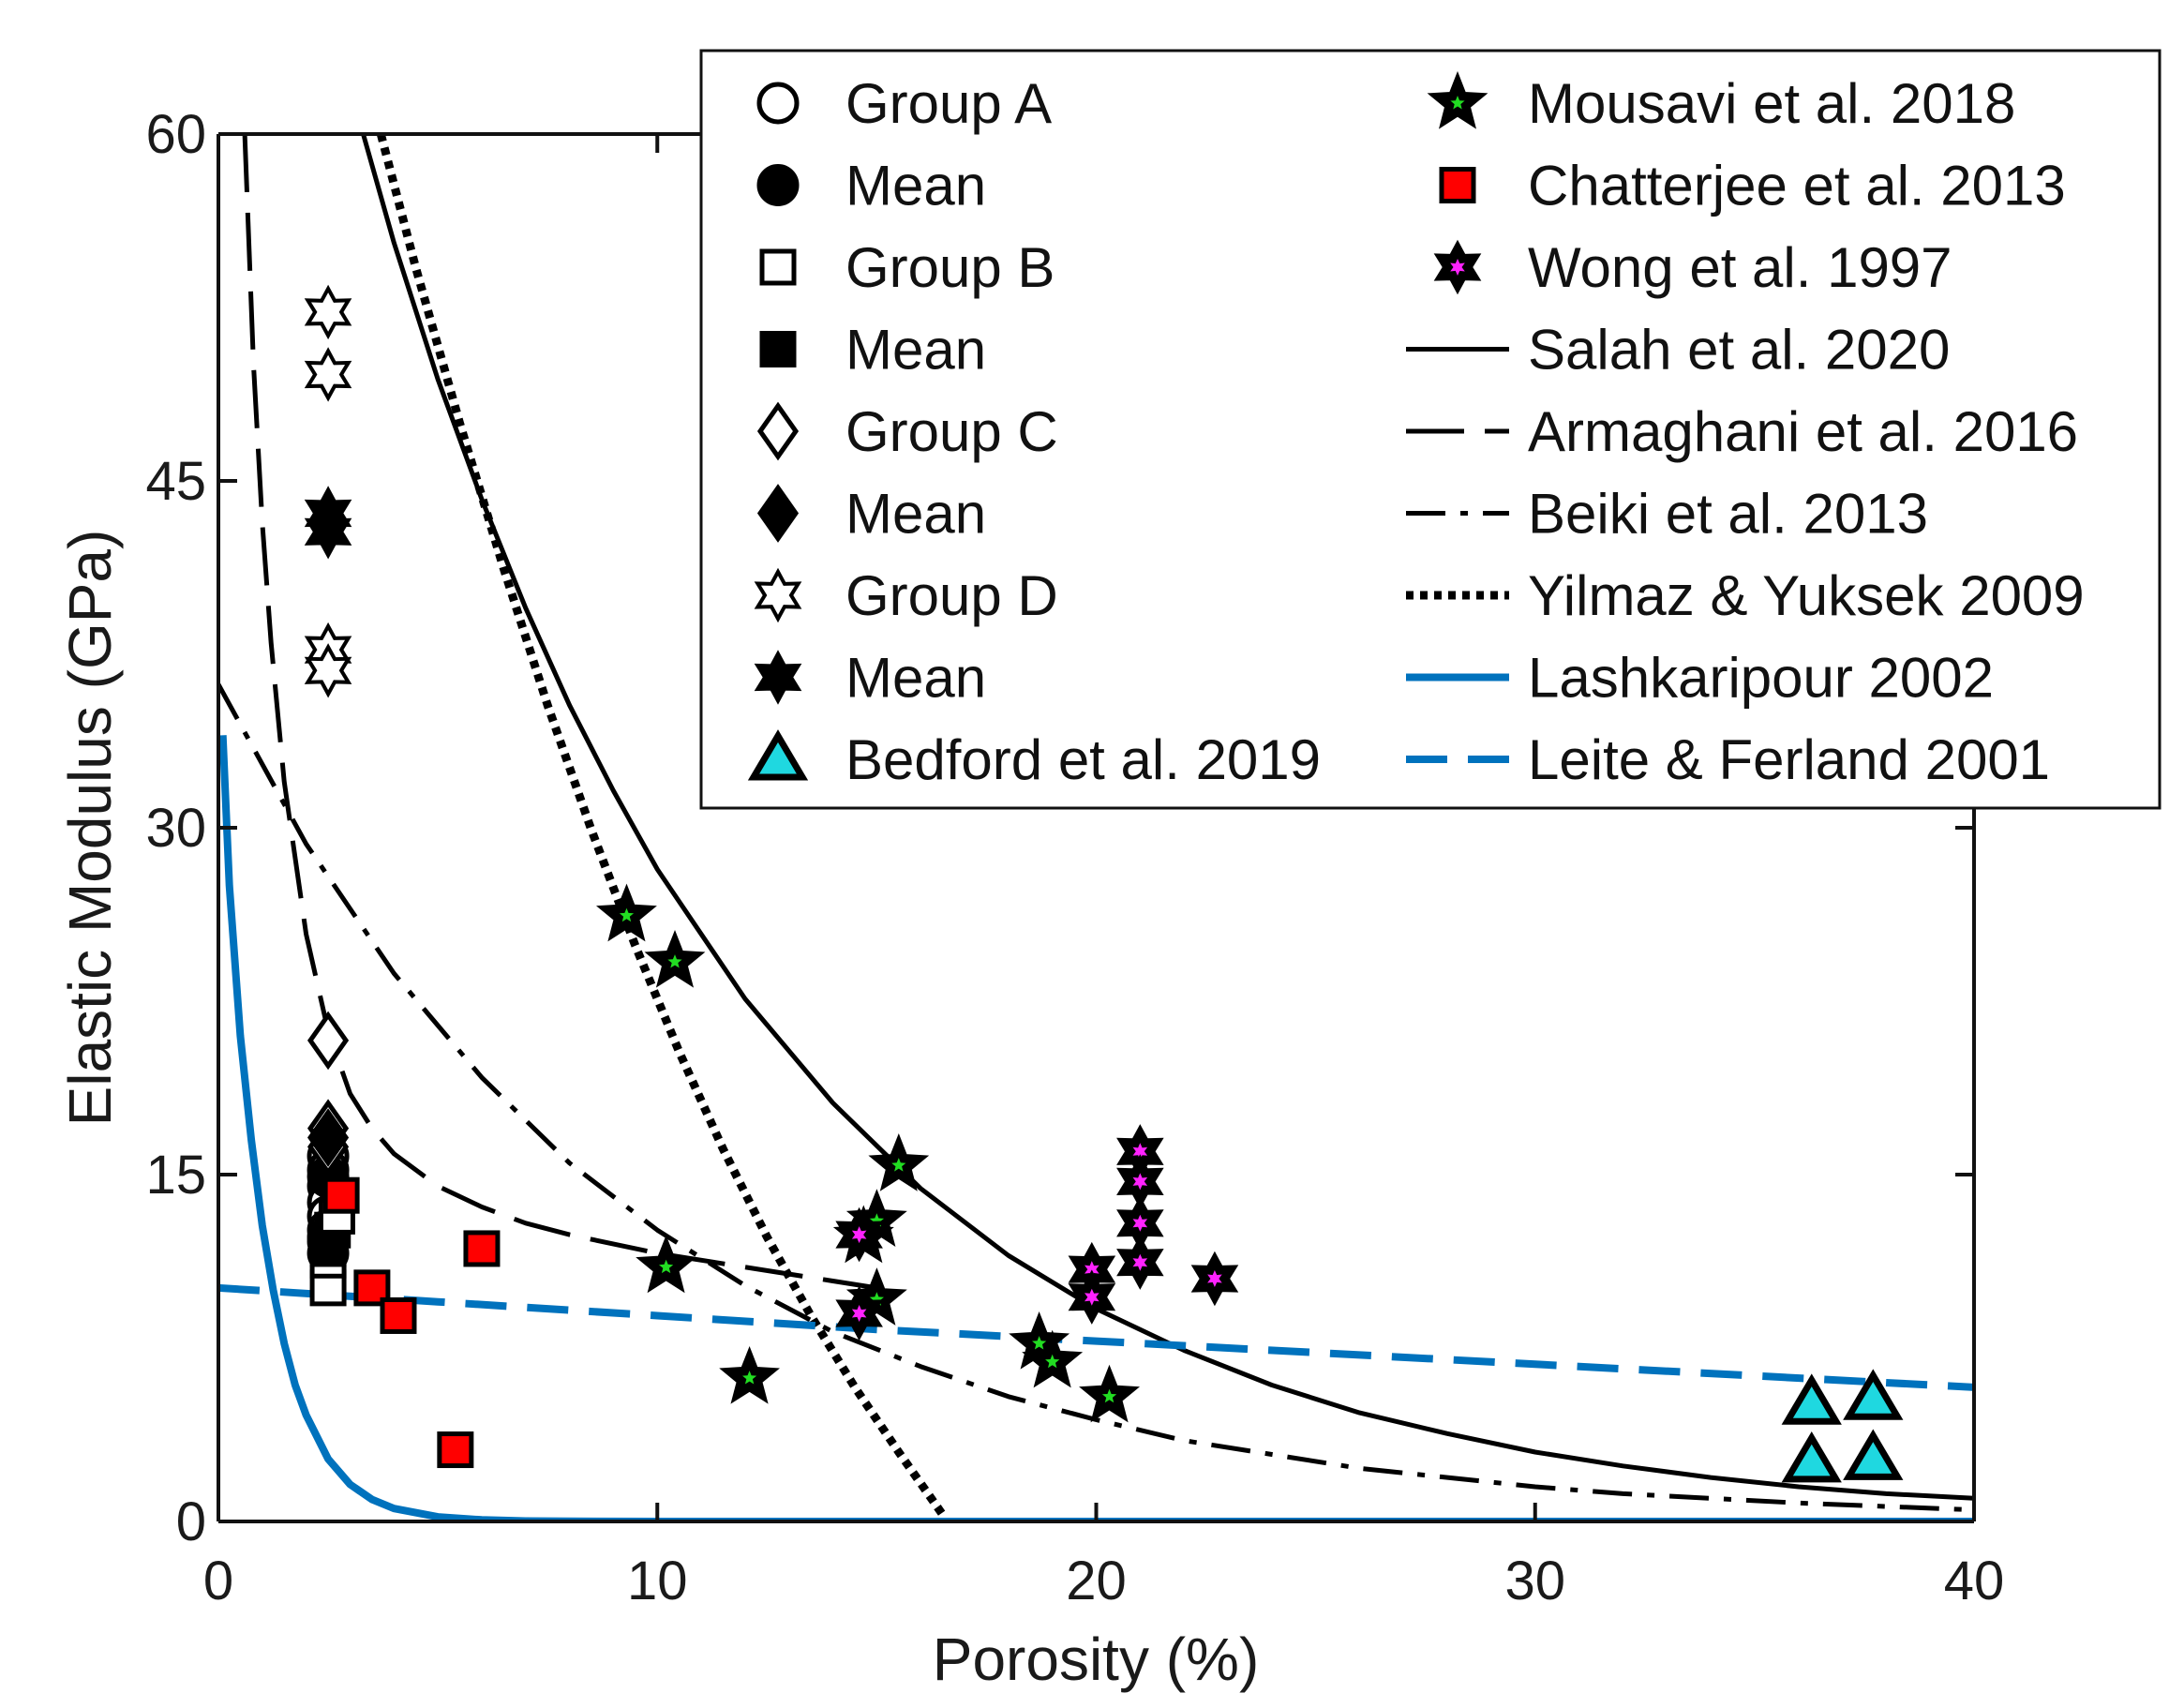 This screenshot has width=2184, height=1708. What do you see at coordinates (218, 1581) in the screenshot?
I see `x-tick-label: 0` at bounding box center [218, 1581].